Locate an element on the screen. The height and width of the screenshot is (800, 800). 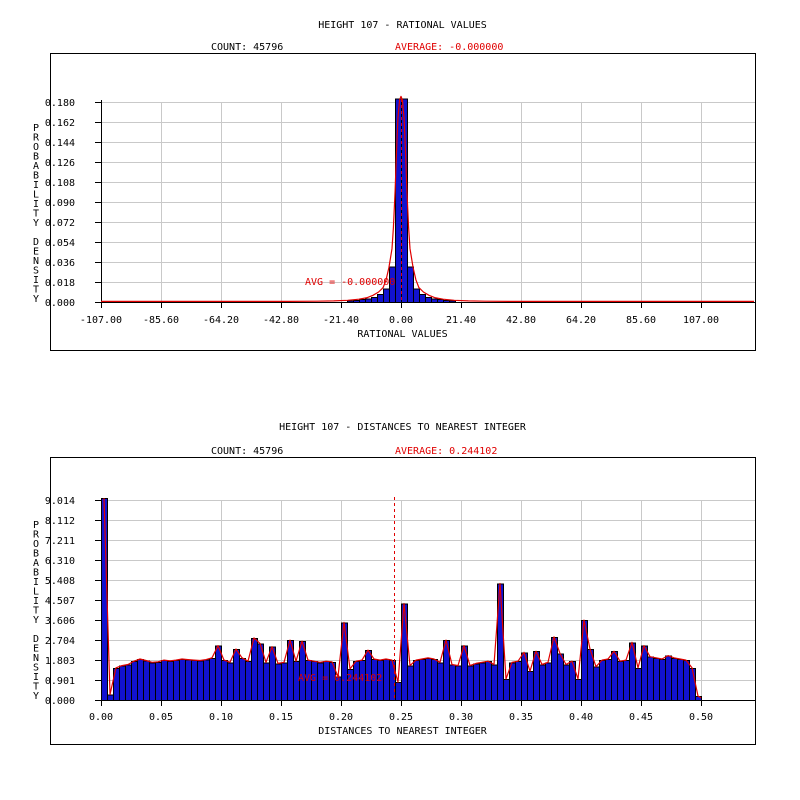
x-tick-label: 85.60 is located at coordinates (641, 320).